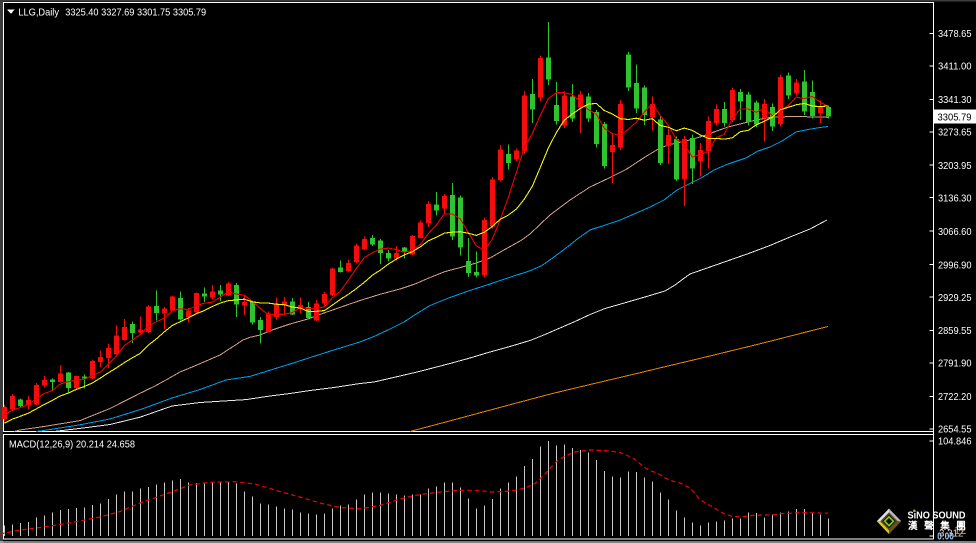 Image resolution: width=976 pixels, height=543 pixels. What do you see at coordinates (955, 166) in the screenshot?
I see `svg-text: 3203.95` at bounding box center [955, 166].